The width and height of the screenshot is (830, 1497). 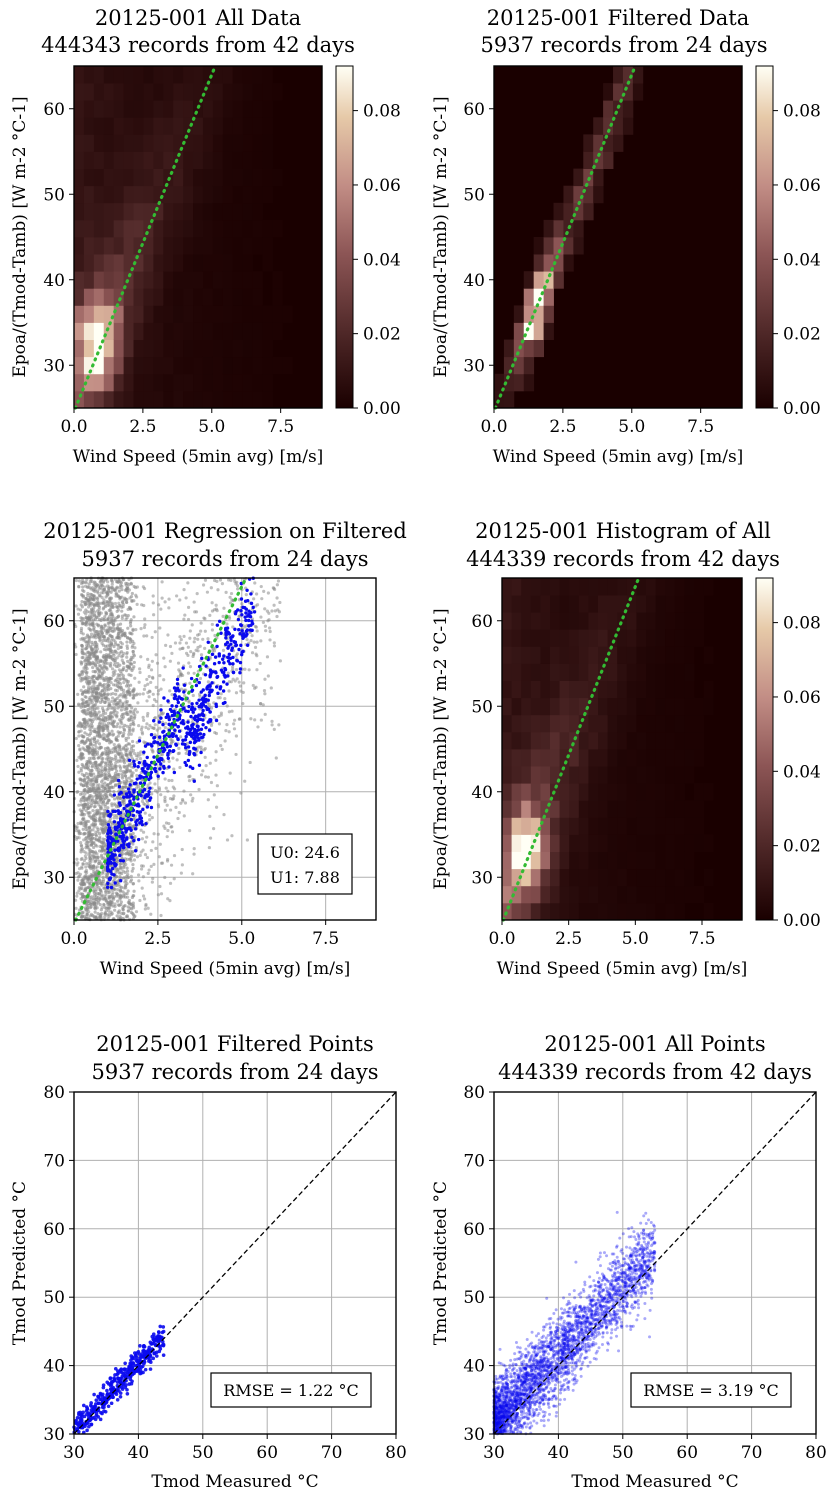 I want to click on y-tick-label: 60, so click(x=474, y=110).